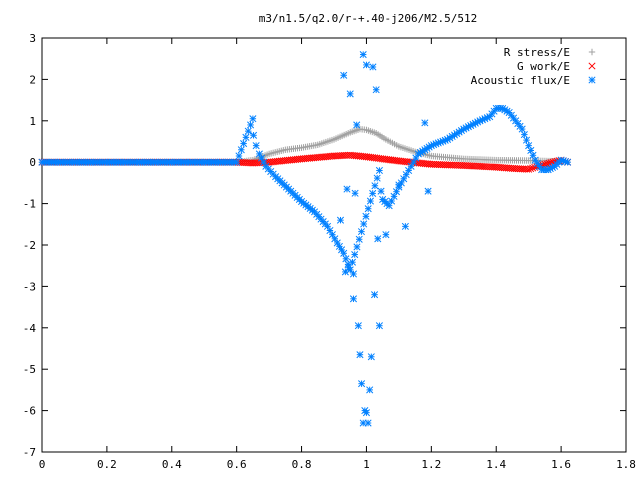 The image size is (640, 480). What do you see at coordinates (543, 66) in the screenshot?
I see `legend-label: G work/E` at bounding box center [543, 66].